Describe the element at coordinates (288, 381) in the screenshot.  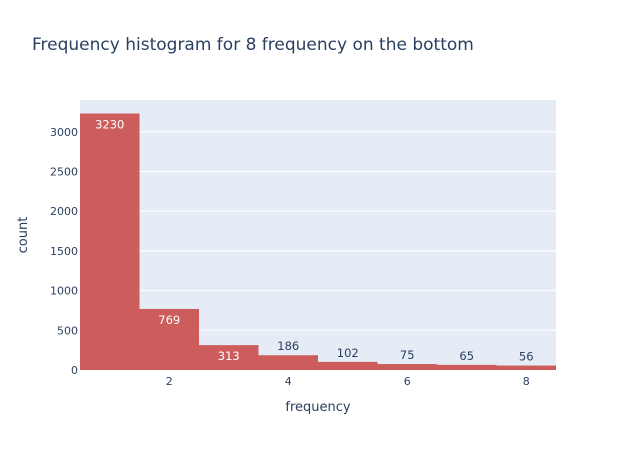
I see `x-tick-label: 4` at that location.